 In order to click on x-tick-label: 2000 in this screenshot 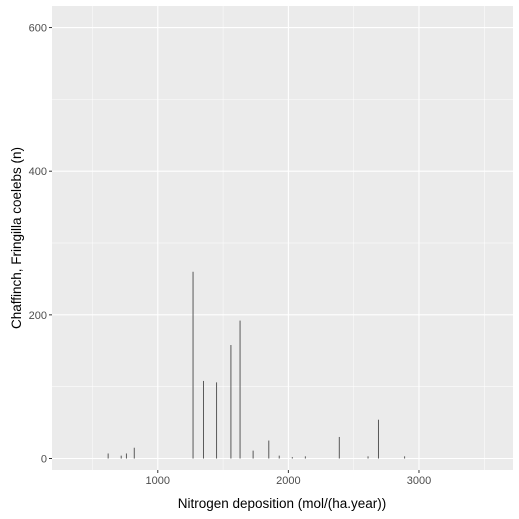, I will do `click(288, 481)`.